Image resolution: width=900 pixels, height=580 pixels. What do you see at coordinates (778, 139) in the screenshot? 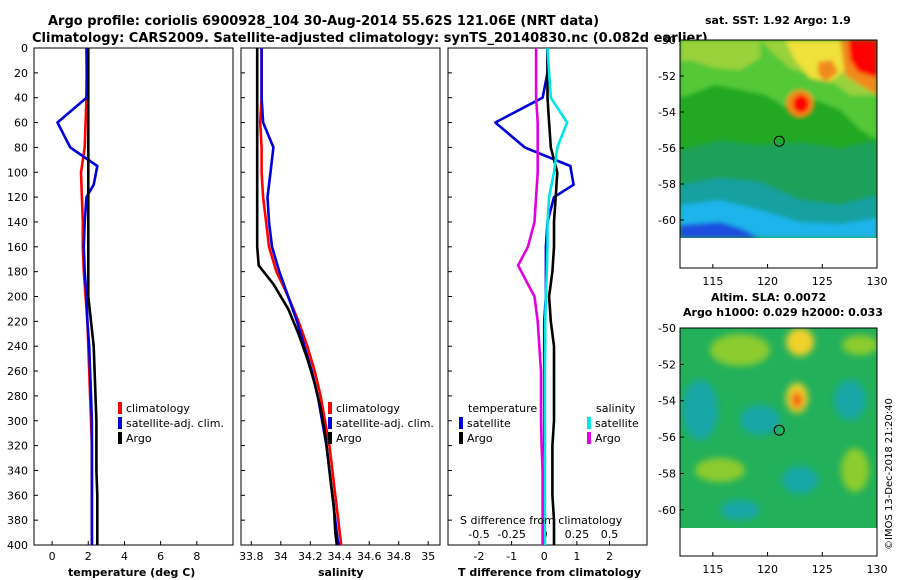
I see `sst-map-field` at bounding box center [778, 139].